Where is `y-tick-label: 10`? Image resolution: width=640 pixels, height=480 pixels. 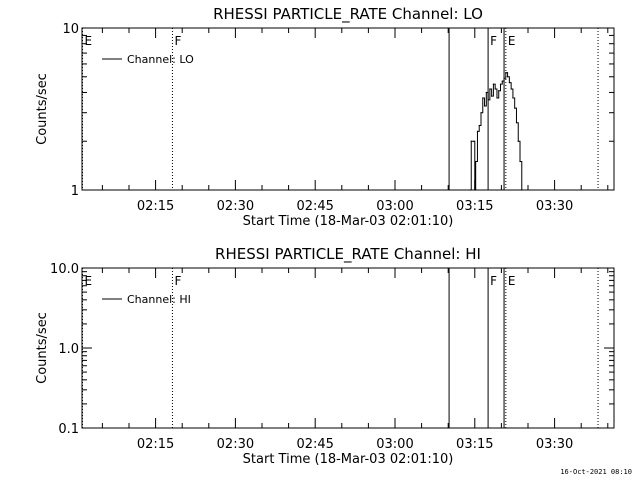
y-tick-label: 10 is located at coordinates (70, 29).